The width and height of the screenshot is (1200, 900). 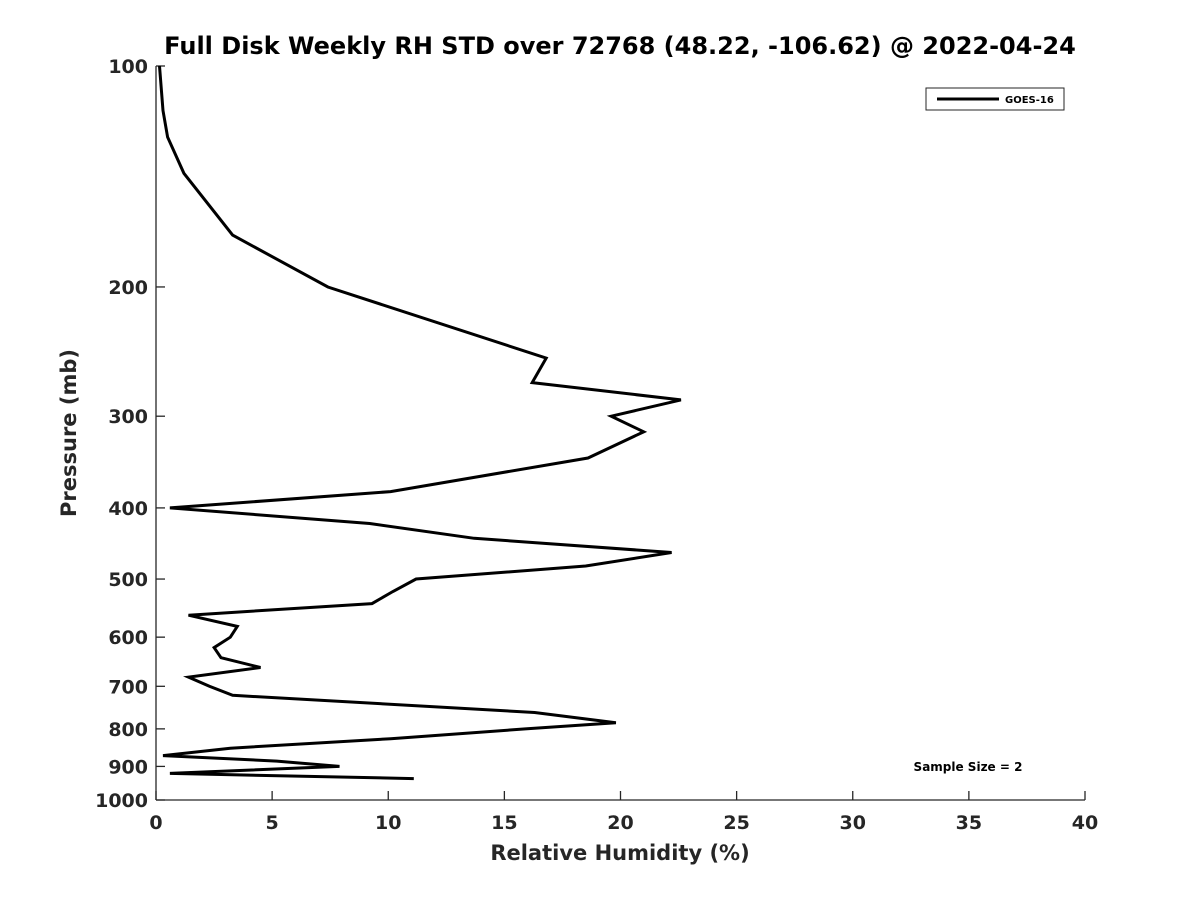 I want to click on x-tick-label: 10, so click(x=388, y=823).